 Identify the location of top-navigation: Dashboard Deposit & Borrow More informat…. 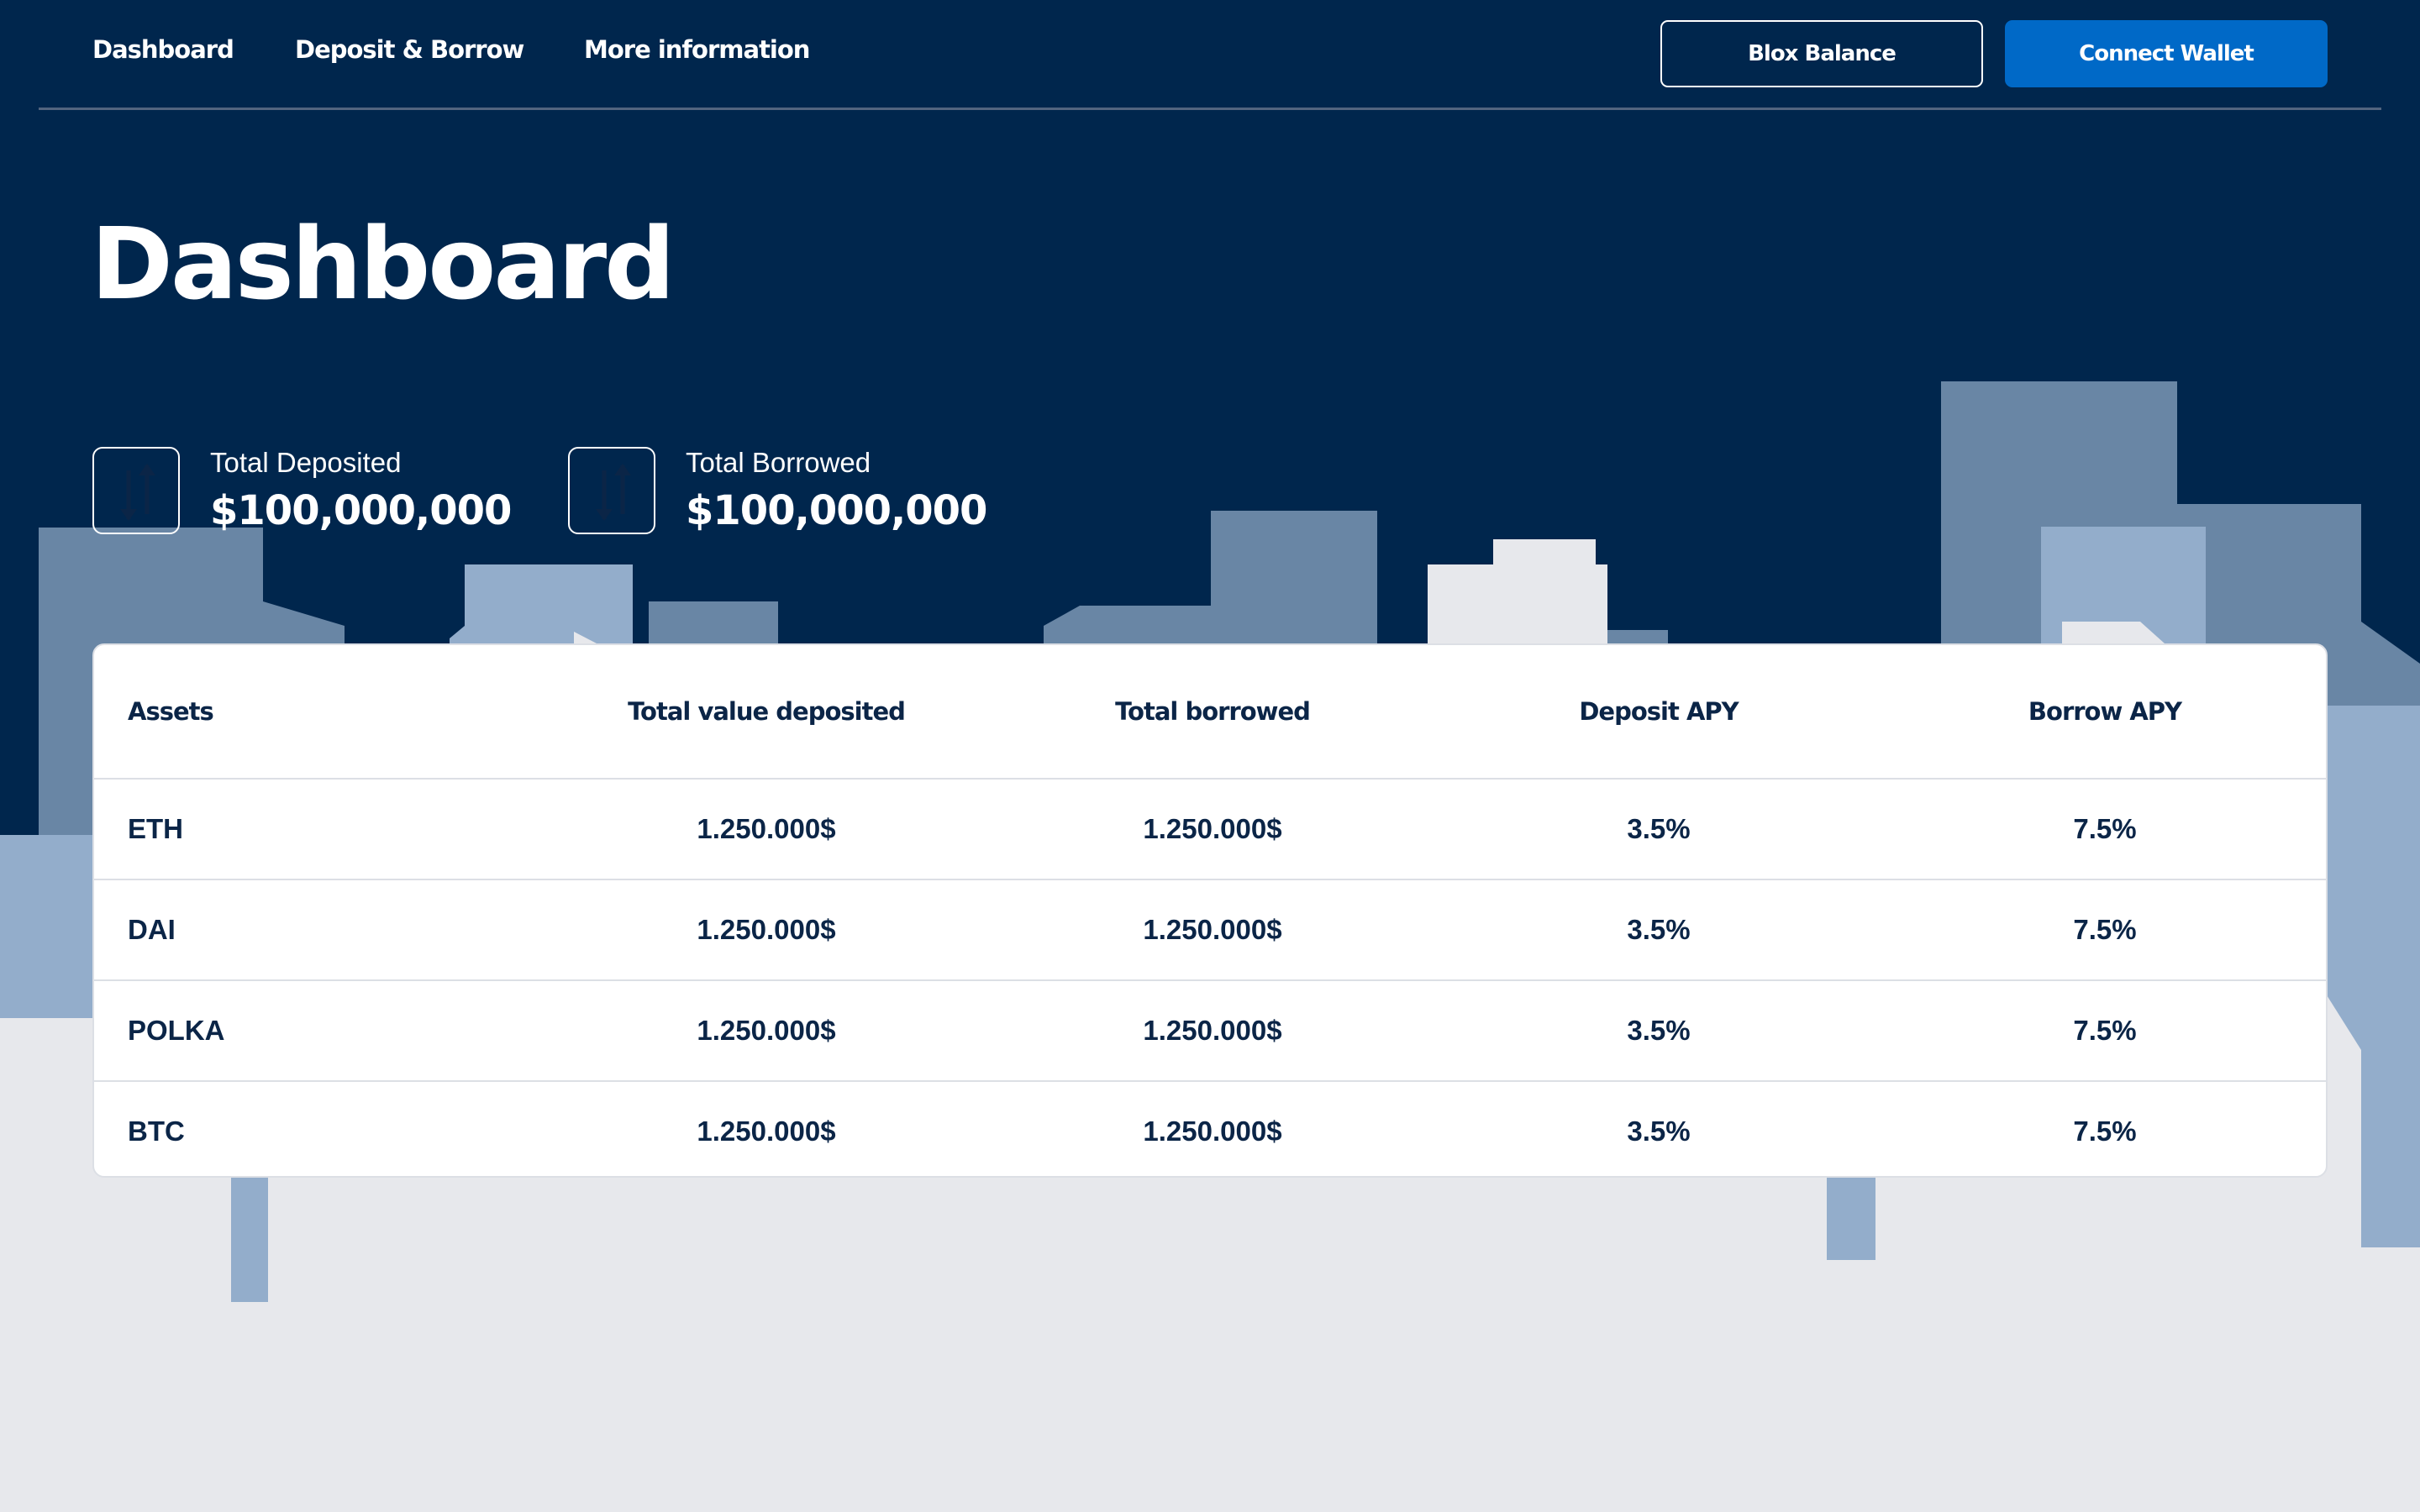
(1210, 55).